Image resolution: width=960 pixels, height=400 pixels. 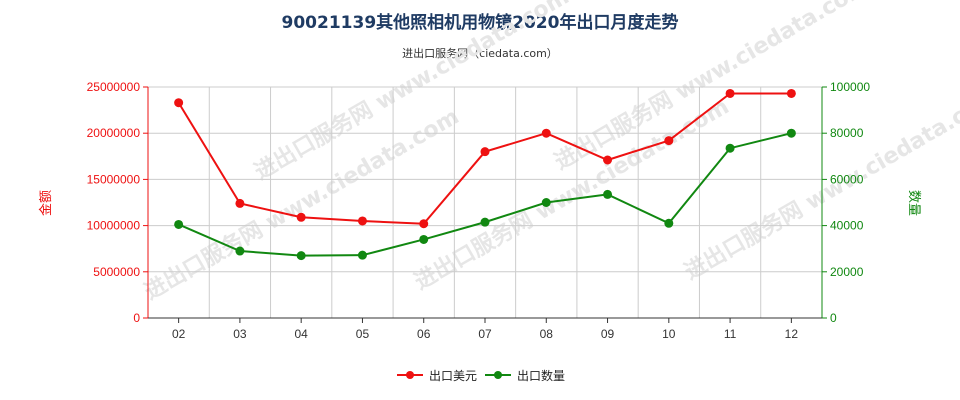 What do you see at coordinates (480, 375) in the screenshot?
I see `legend: 出口美元 出口数量` at bounding box center [480, 375].